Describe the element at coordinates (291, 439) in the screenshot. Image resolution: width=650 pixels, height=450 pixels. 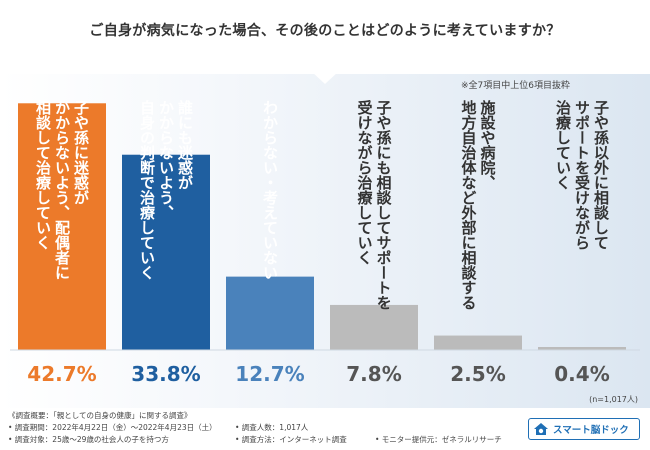
I see `survey-method: • 調査方法：インターネット調査` at that location.